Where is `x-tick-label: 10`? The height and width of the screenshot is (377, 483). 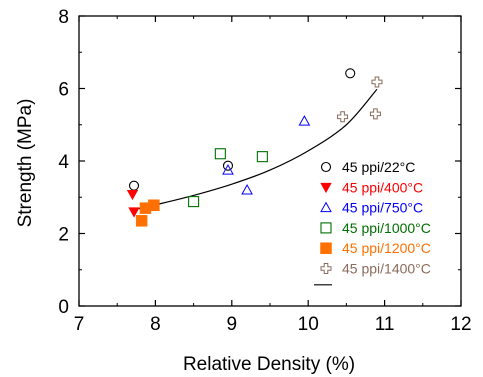 x-tick-label: 10 is located at coordinates (308, 324).